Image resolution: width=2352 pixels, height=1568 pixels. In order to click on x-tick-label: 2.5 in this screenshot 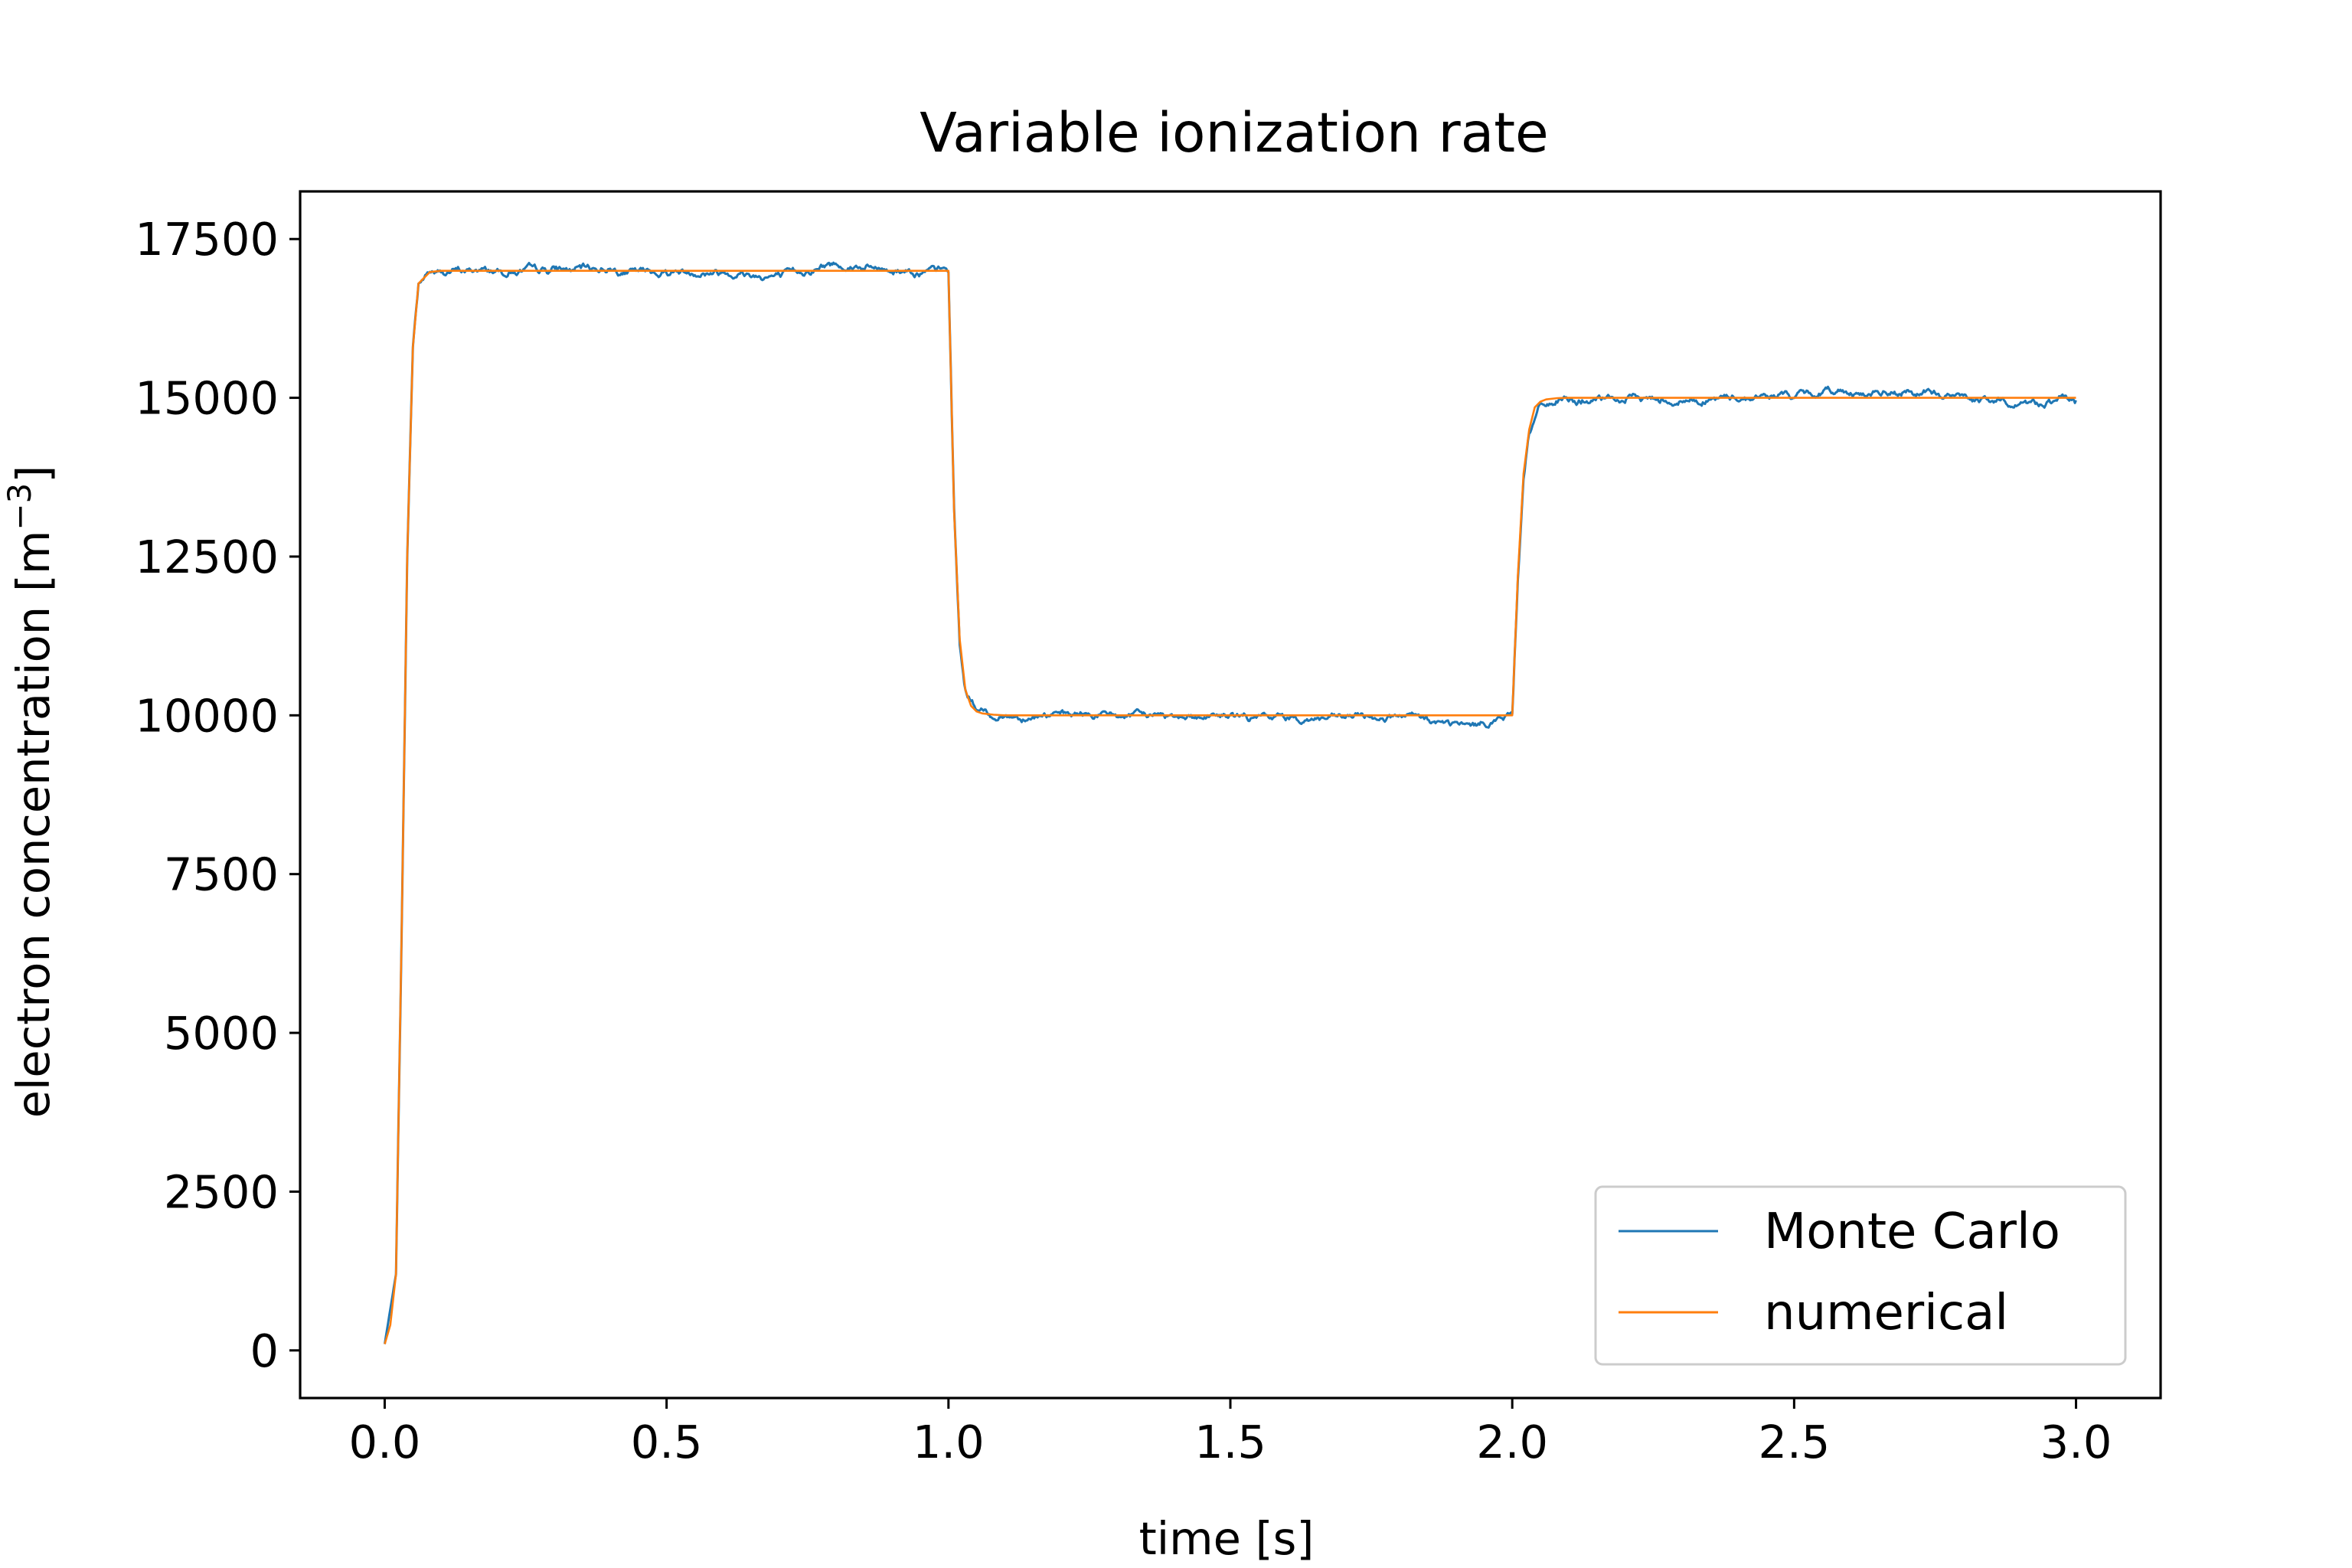, I will do `click(1794, 1442)`.